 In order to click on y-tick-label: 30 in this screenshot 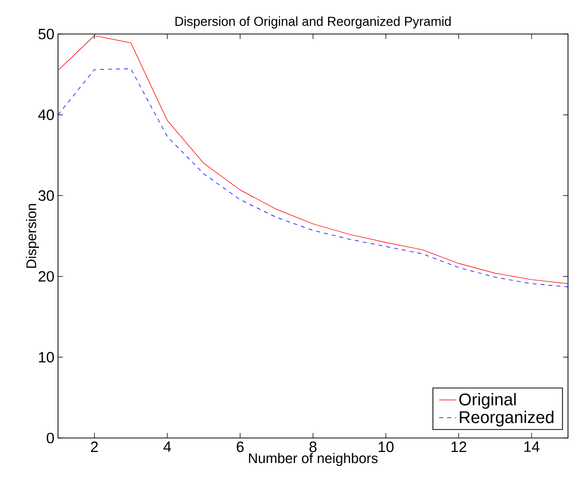, I will do `click(46, 195)`.